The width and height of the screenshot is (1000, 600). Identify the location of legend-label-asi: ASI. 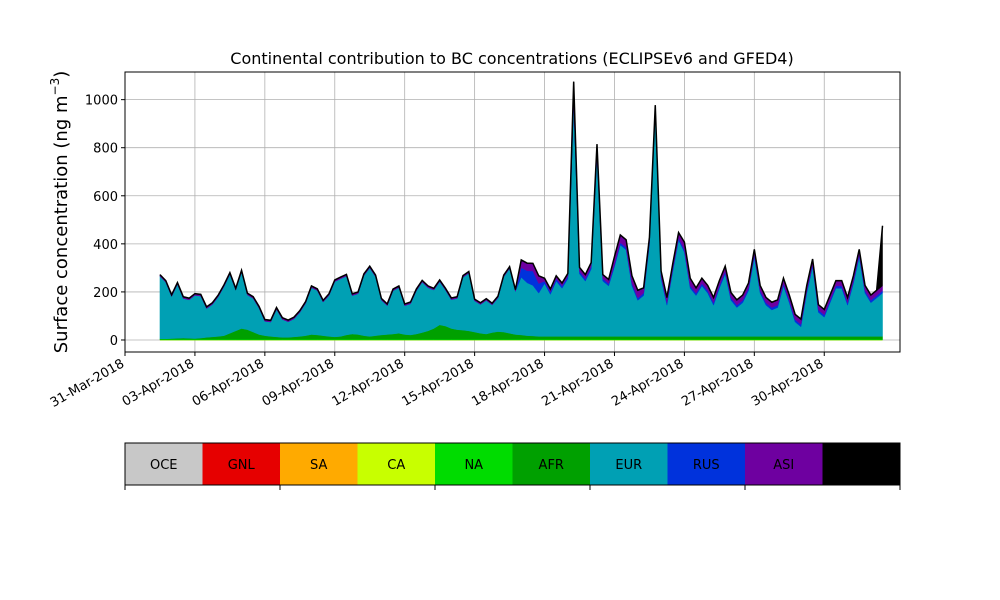
(783, 465).